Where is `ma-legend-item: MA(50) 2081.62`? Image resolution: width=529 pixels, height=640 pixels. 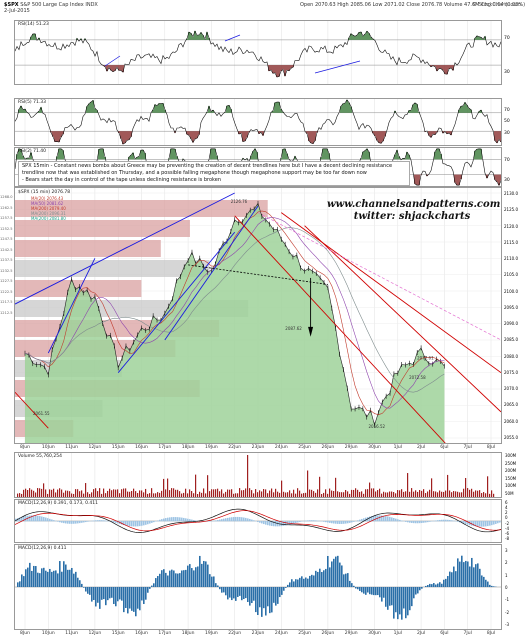 ma-legend-item: MA(50) 2081.62 is located at coordinates (47, 203).